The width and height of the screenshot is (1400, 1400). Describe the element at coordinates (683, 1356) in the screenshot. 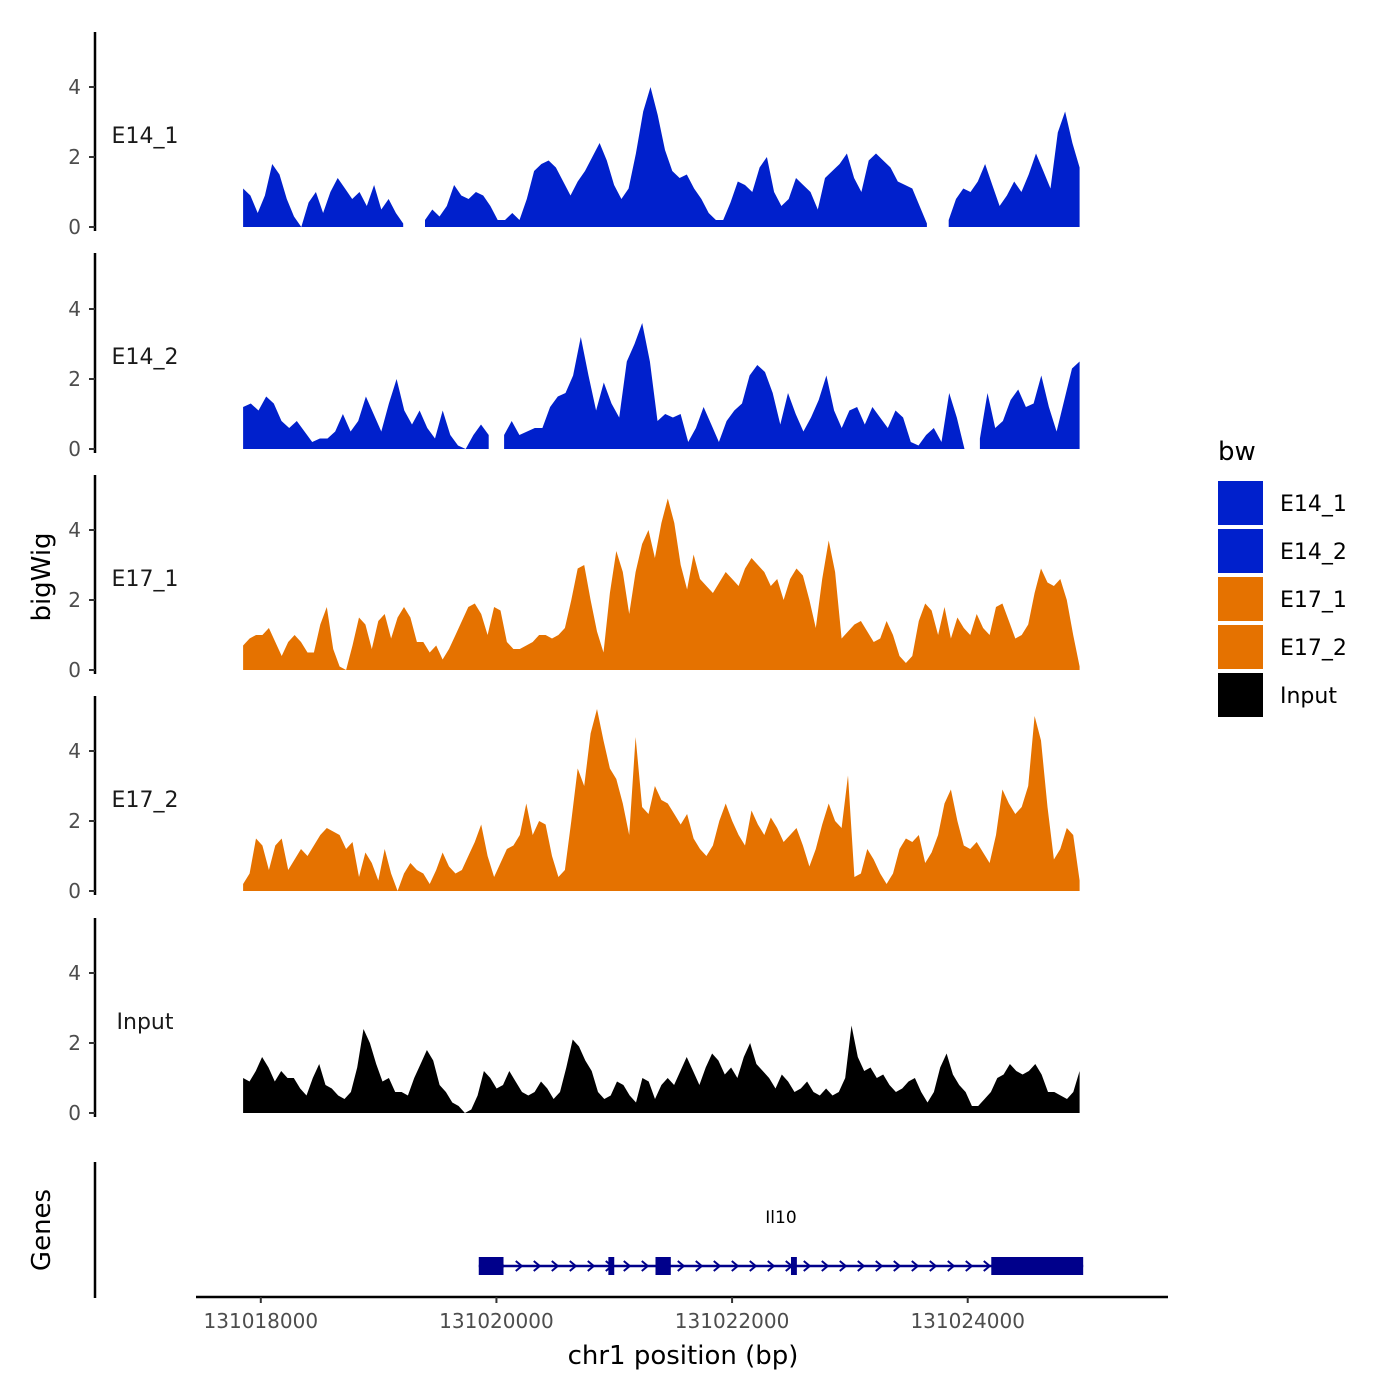

I see `x-axis-title: chr1 position (bp)` at that location.